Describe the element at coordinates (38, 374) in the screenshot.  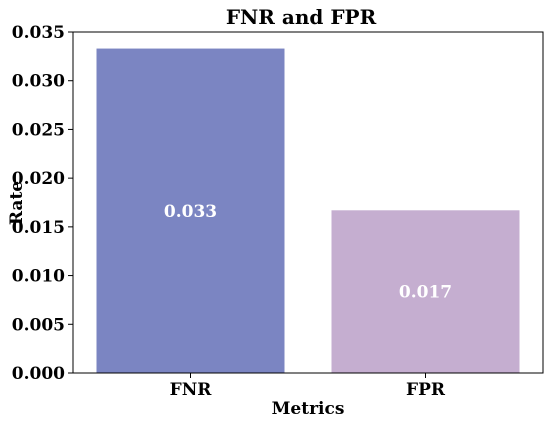
I see `y-tick-label: 0.000` at that location.